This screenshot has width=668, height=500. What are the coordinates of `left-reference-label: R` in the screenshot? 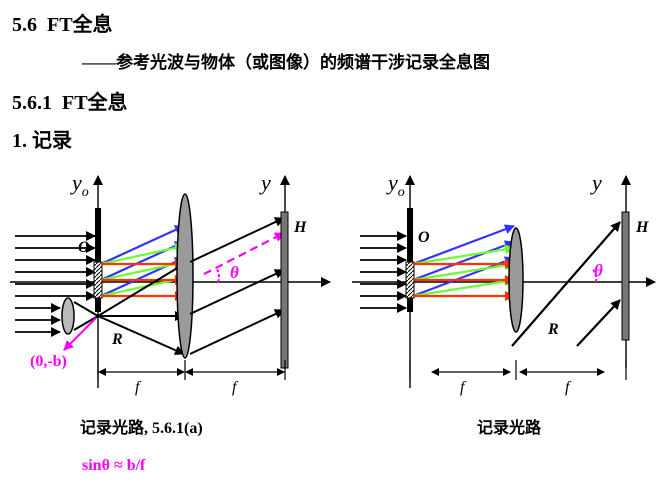 It's located at (117, 339).